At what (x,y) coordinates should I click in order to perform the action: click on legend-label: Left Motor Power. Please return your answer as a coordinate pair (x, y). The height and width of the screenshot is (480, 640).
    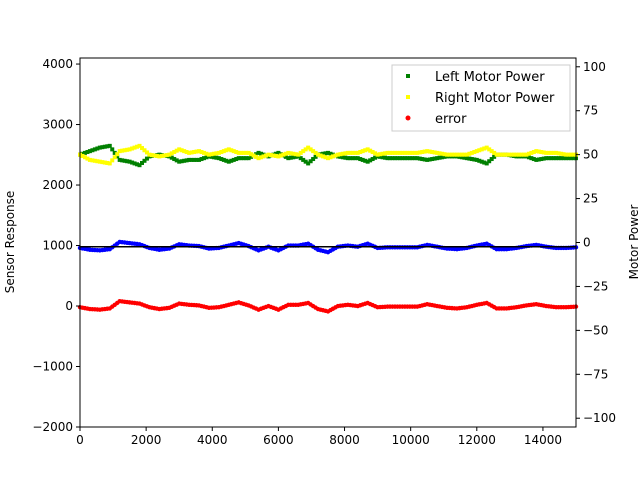
    Looking at the image, I should click on (490, 77).